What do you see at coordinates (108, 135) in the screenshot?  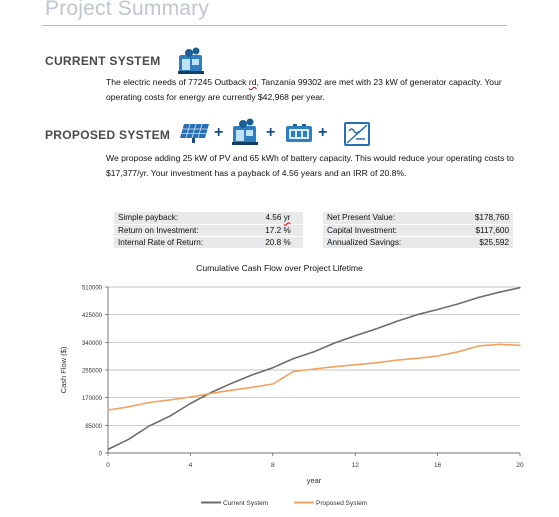 I see `proposed-system-heading: PROPOSED SYSTEM` at bounding box center [108, 135].